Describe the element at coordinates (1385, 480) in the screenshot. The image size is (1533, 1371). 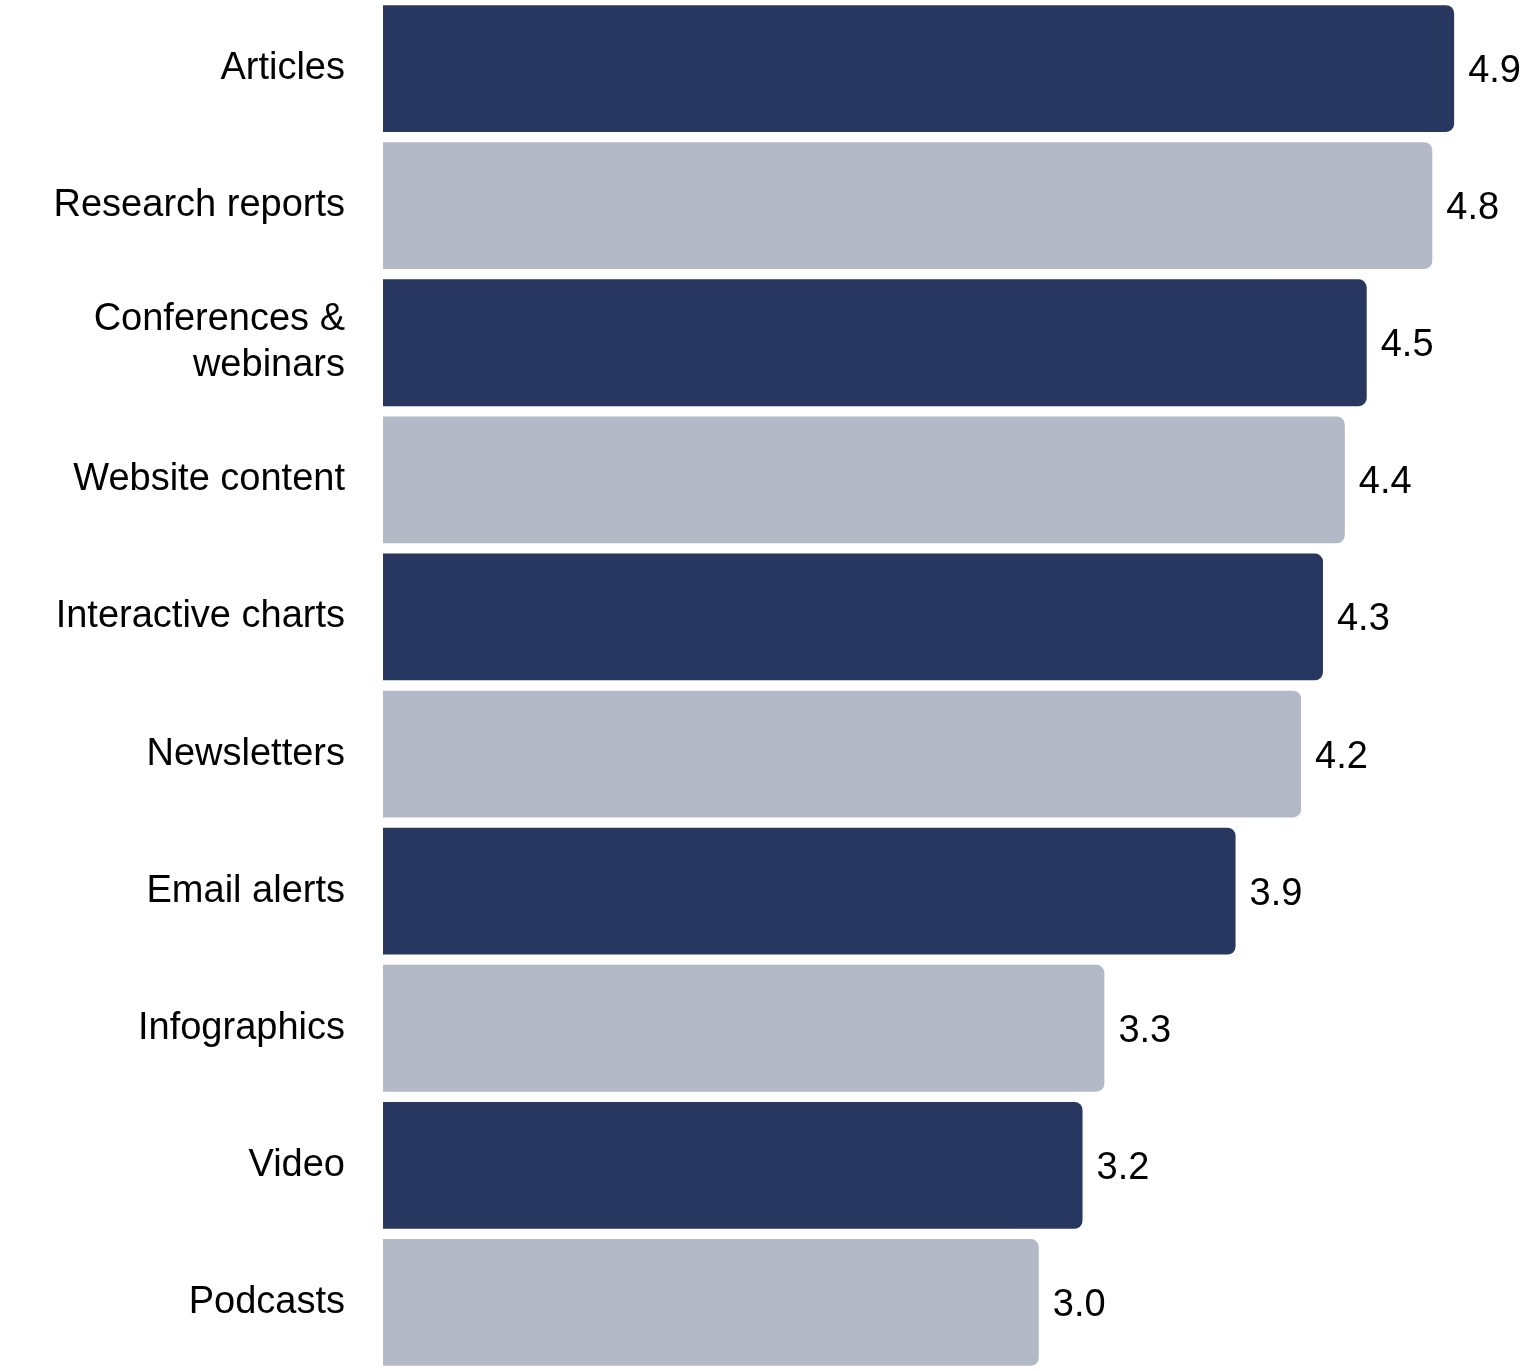
I see `data-label: 4.4` at that location.